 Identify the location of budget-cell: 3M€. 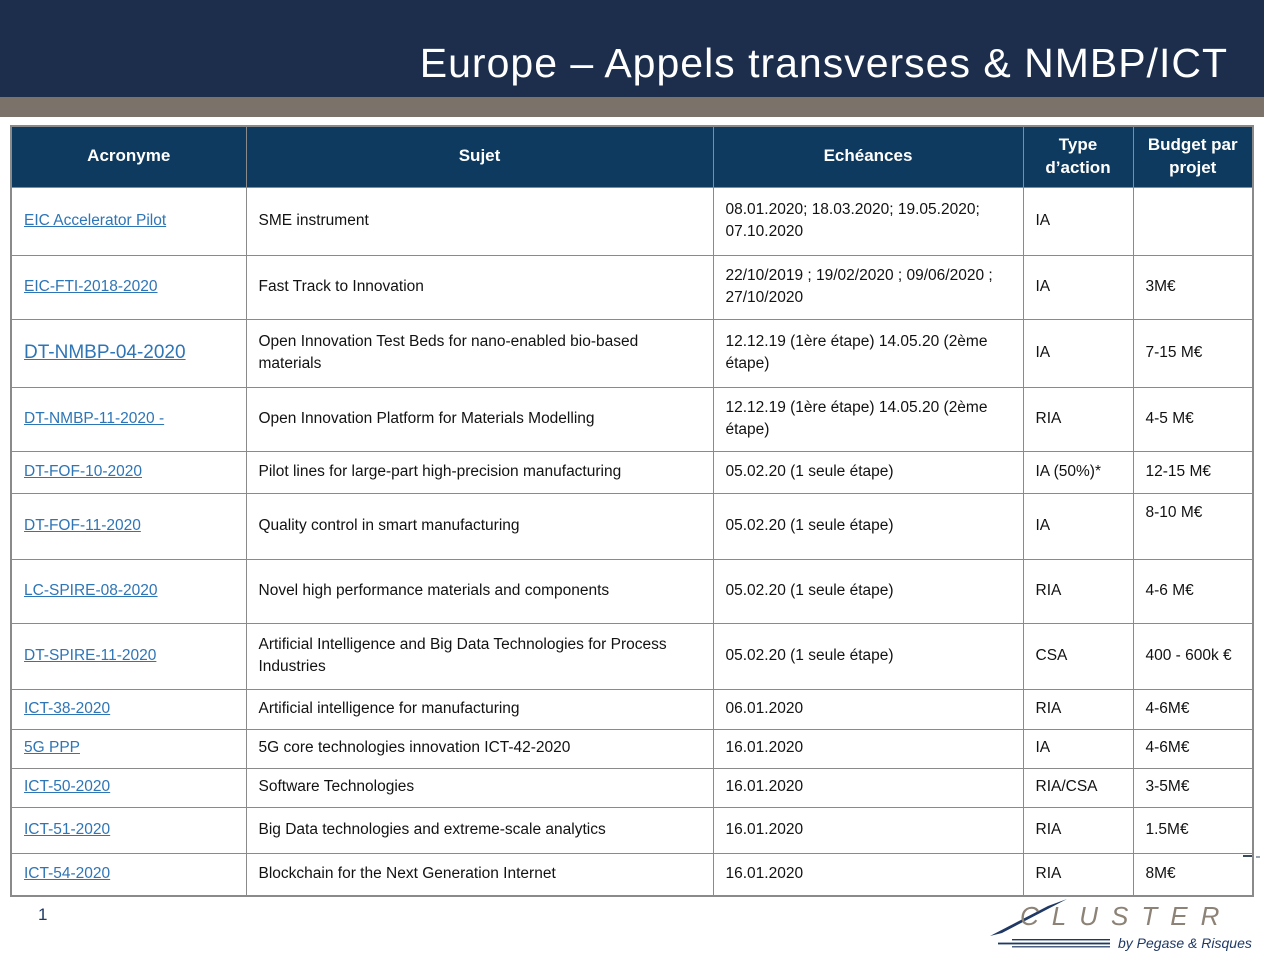
(1193, 287).